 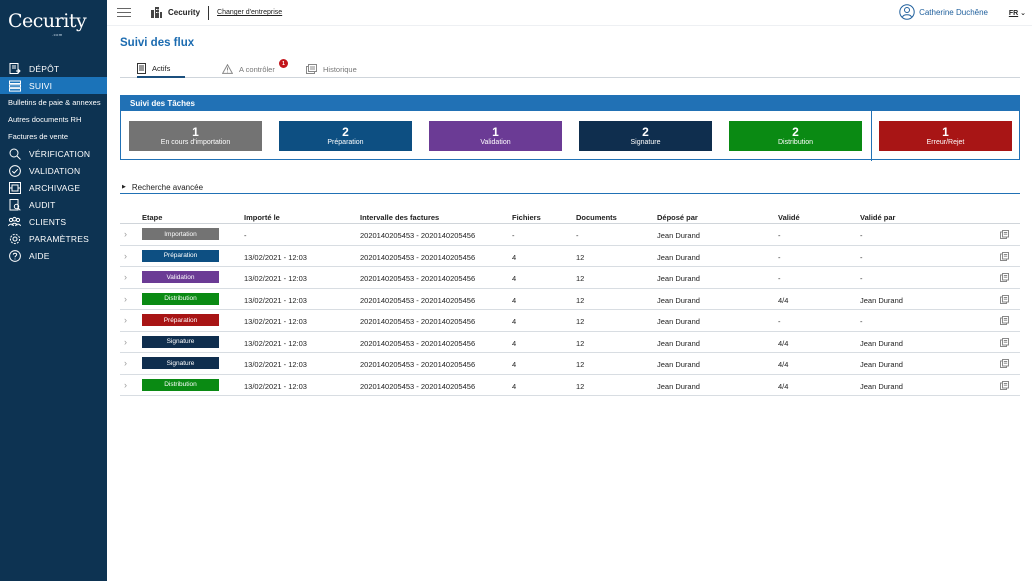 I want to click on sidebar-item-label: Autres documents RH, so click(x=45, y=119).